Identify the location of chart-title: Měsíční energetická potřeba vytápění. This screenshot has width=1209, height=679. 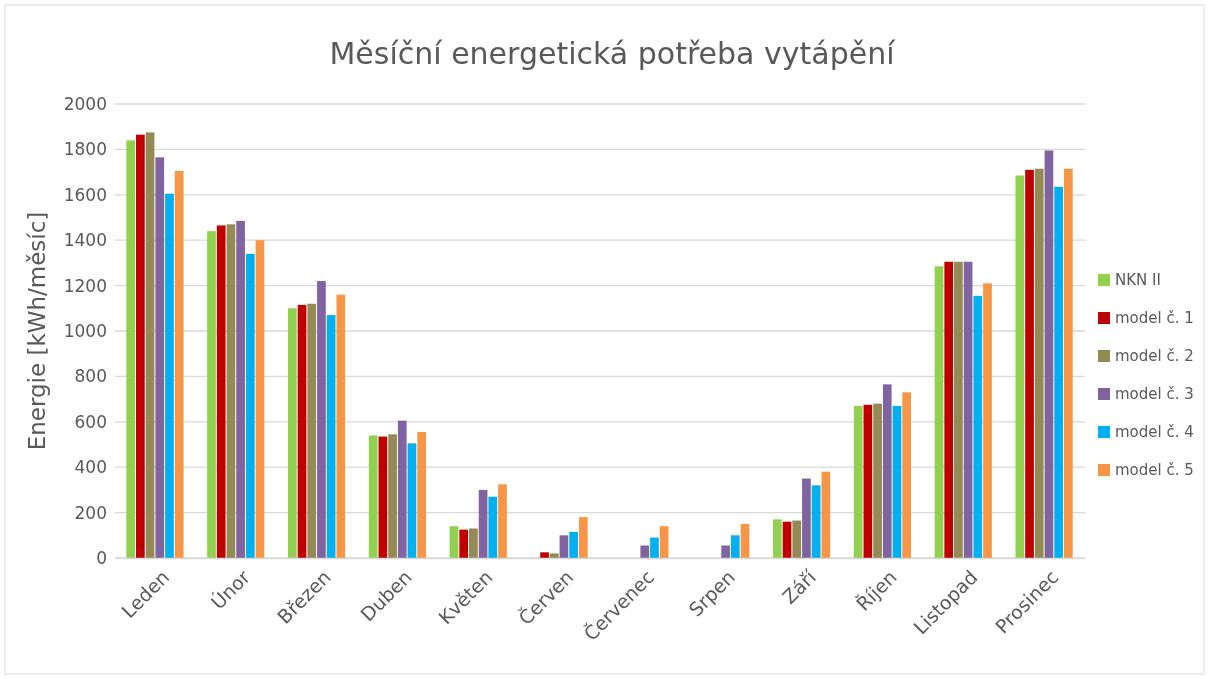
(613, 53).